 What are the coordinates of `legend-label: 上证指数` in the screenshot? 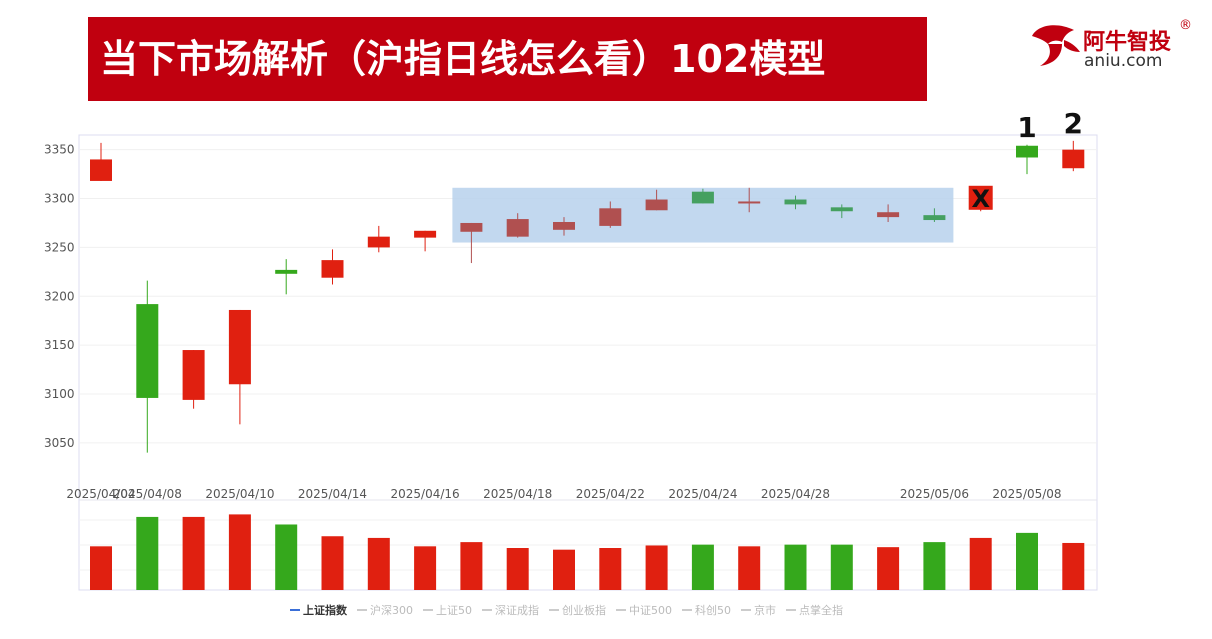 It's located at (325, 610).